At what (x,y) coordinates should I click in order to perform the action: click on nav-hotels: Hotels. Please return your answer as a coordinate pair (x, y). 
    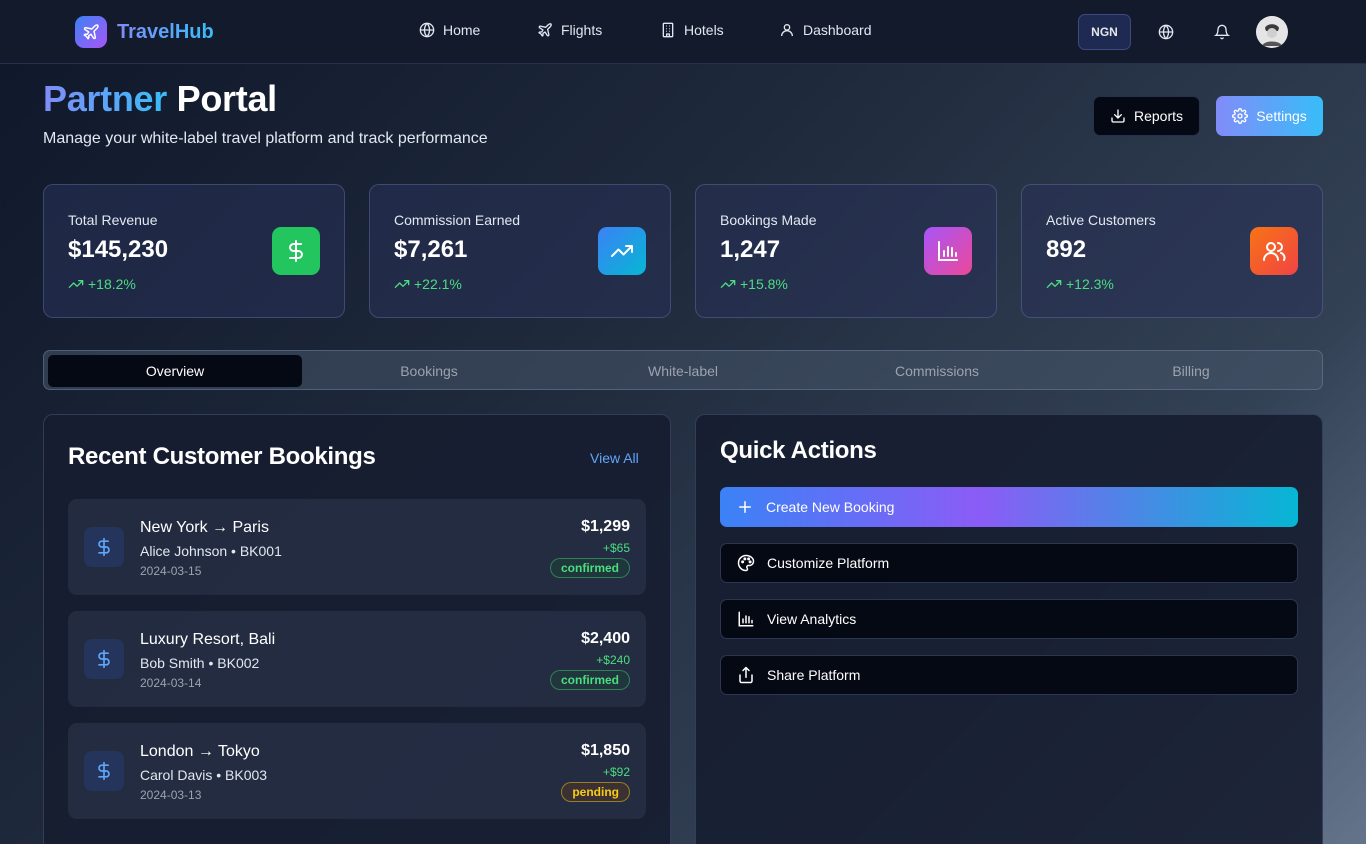
    Looking at the image, I should click on (719, 30).